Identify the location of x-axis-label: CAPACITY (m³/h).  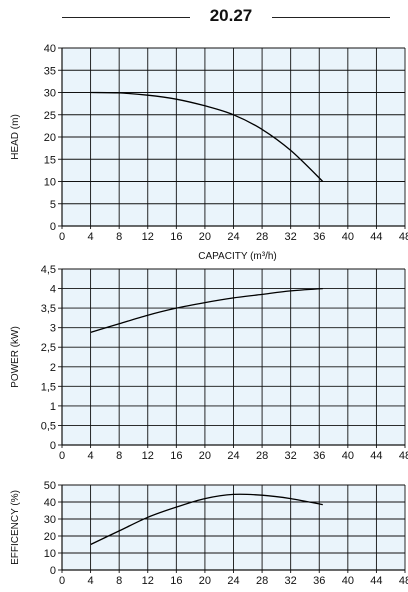
(237, 256).